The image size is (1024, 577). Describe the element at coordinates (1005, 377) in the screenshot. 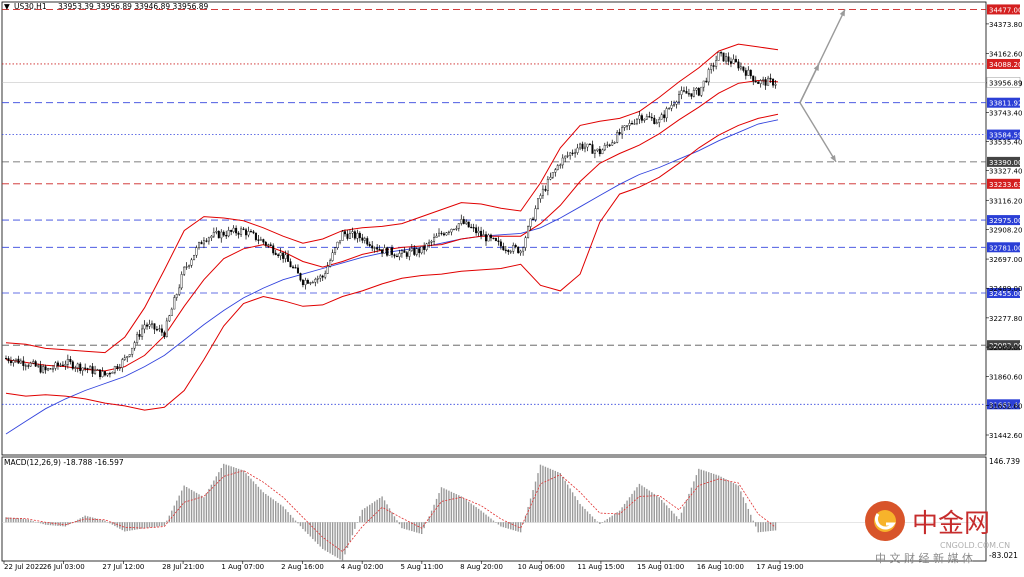

I see `price-tick-label: 31860.60` at that location.